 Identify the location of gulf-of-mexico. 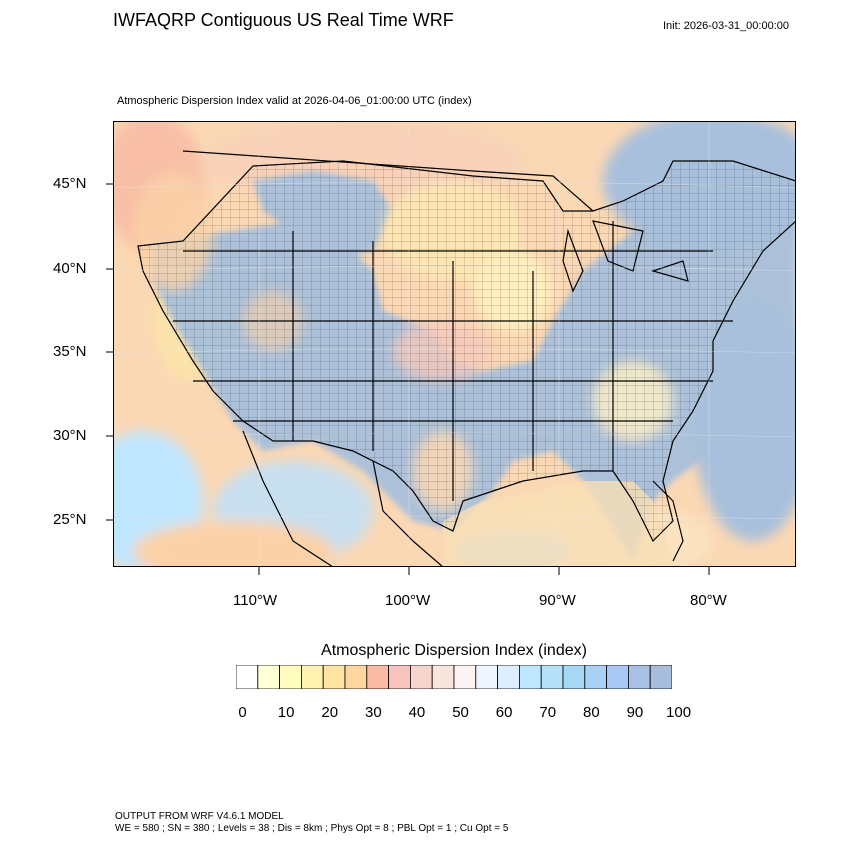
(558, 524).